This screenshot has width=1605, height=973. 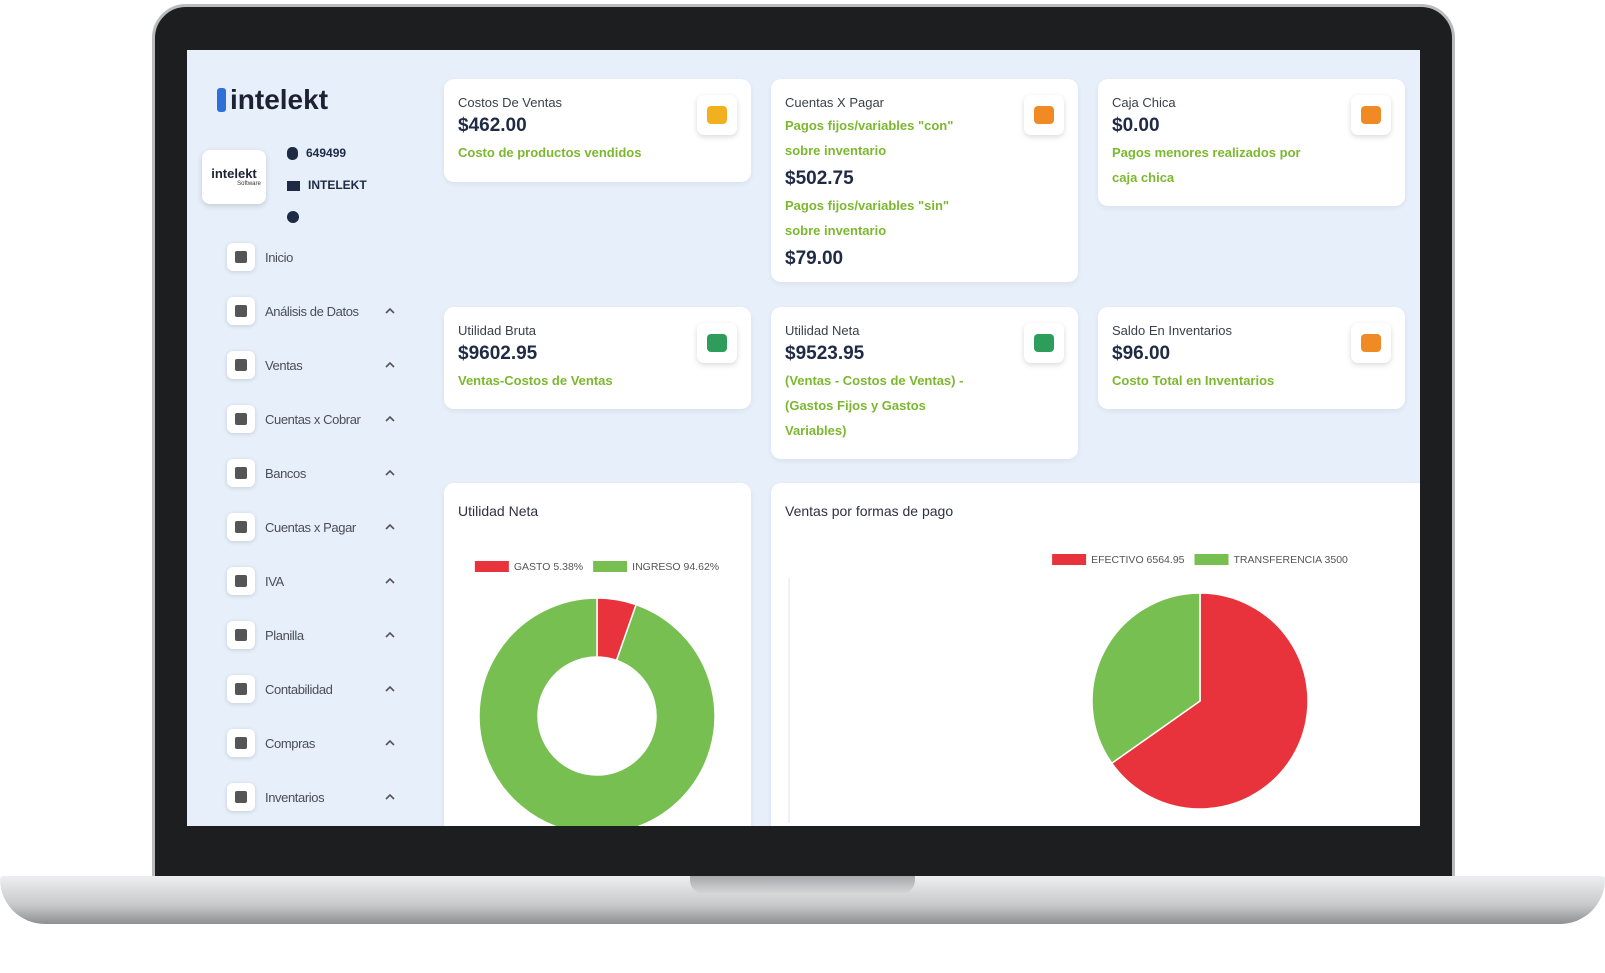 I want to click on card-title: Costos De Ventas, so click(x=510, y=102).